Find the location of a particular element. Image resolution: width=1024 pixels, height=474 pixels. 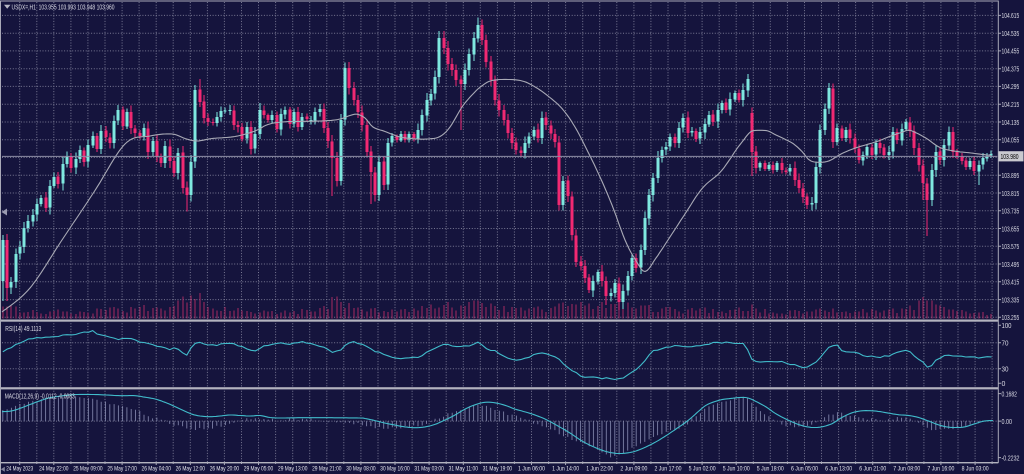

svg-text: 0.00 is located at coordinates (1007, 422).